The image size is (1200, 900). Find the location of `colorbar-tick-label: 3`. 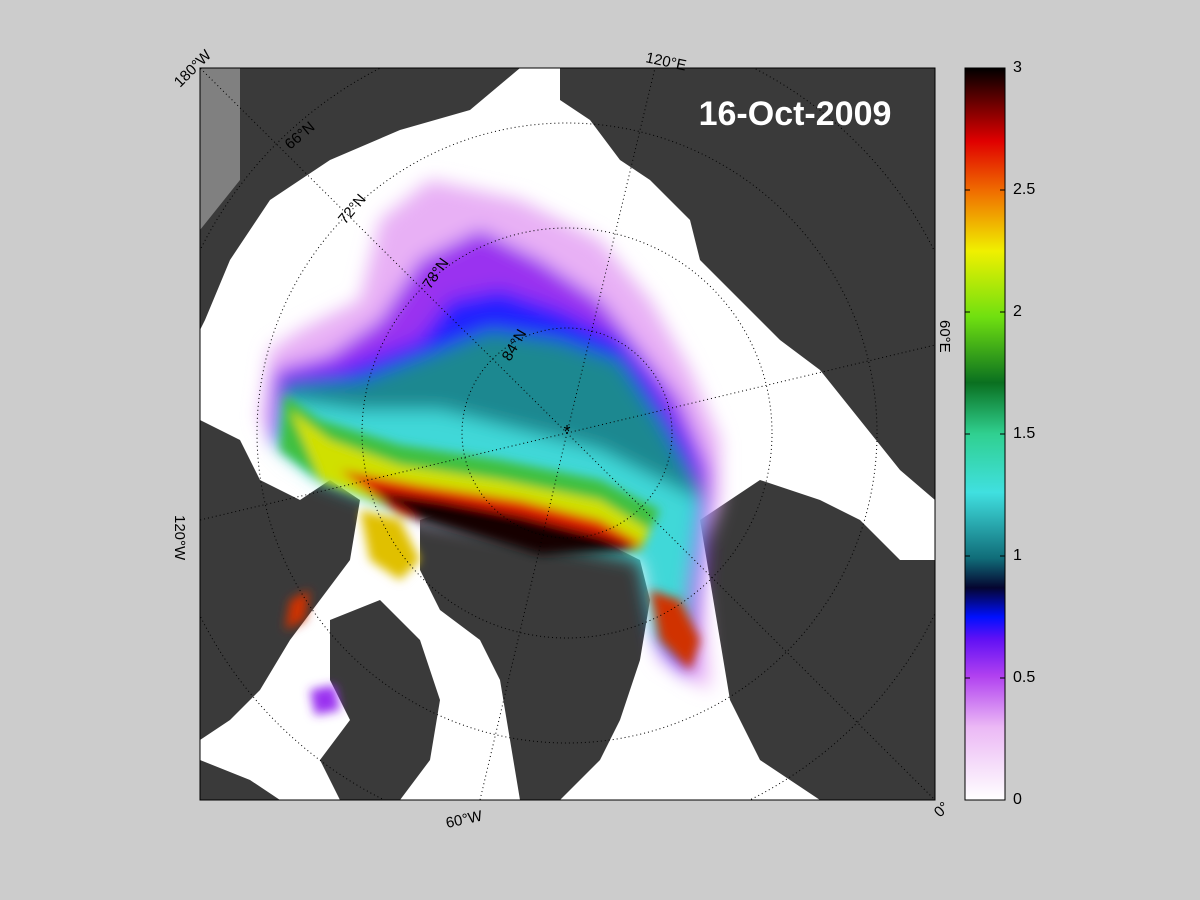

colorbar-tick-label: 3 is located at coordinates (1017, 67).